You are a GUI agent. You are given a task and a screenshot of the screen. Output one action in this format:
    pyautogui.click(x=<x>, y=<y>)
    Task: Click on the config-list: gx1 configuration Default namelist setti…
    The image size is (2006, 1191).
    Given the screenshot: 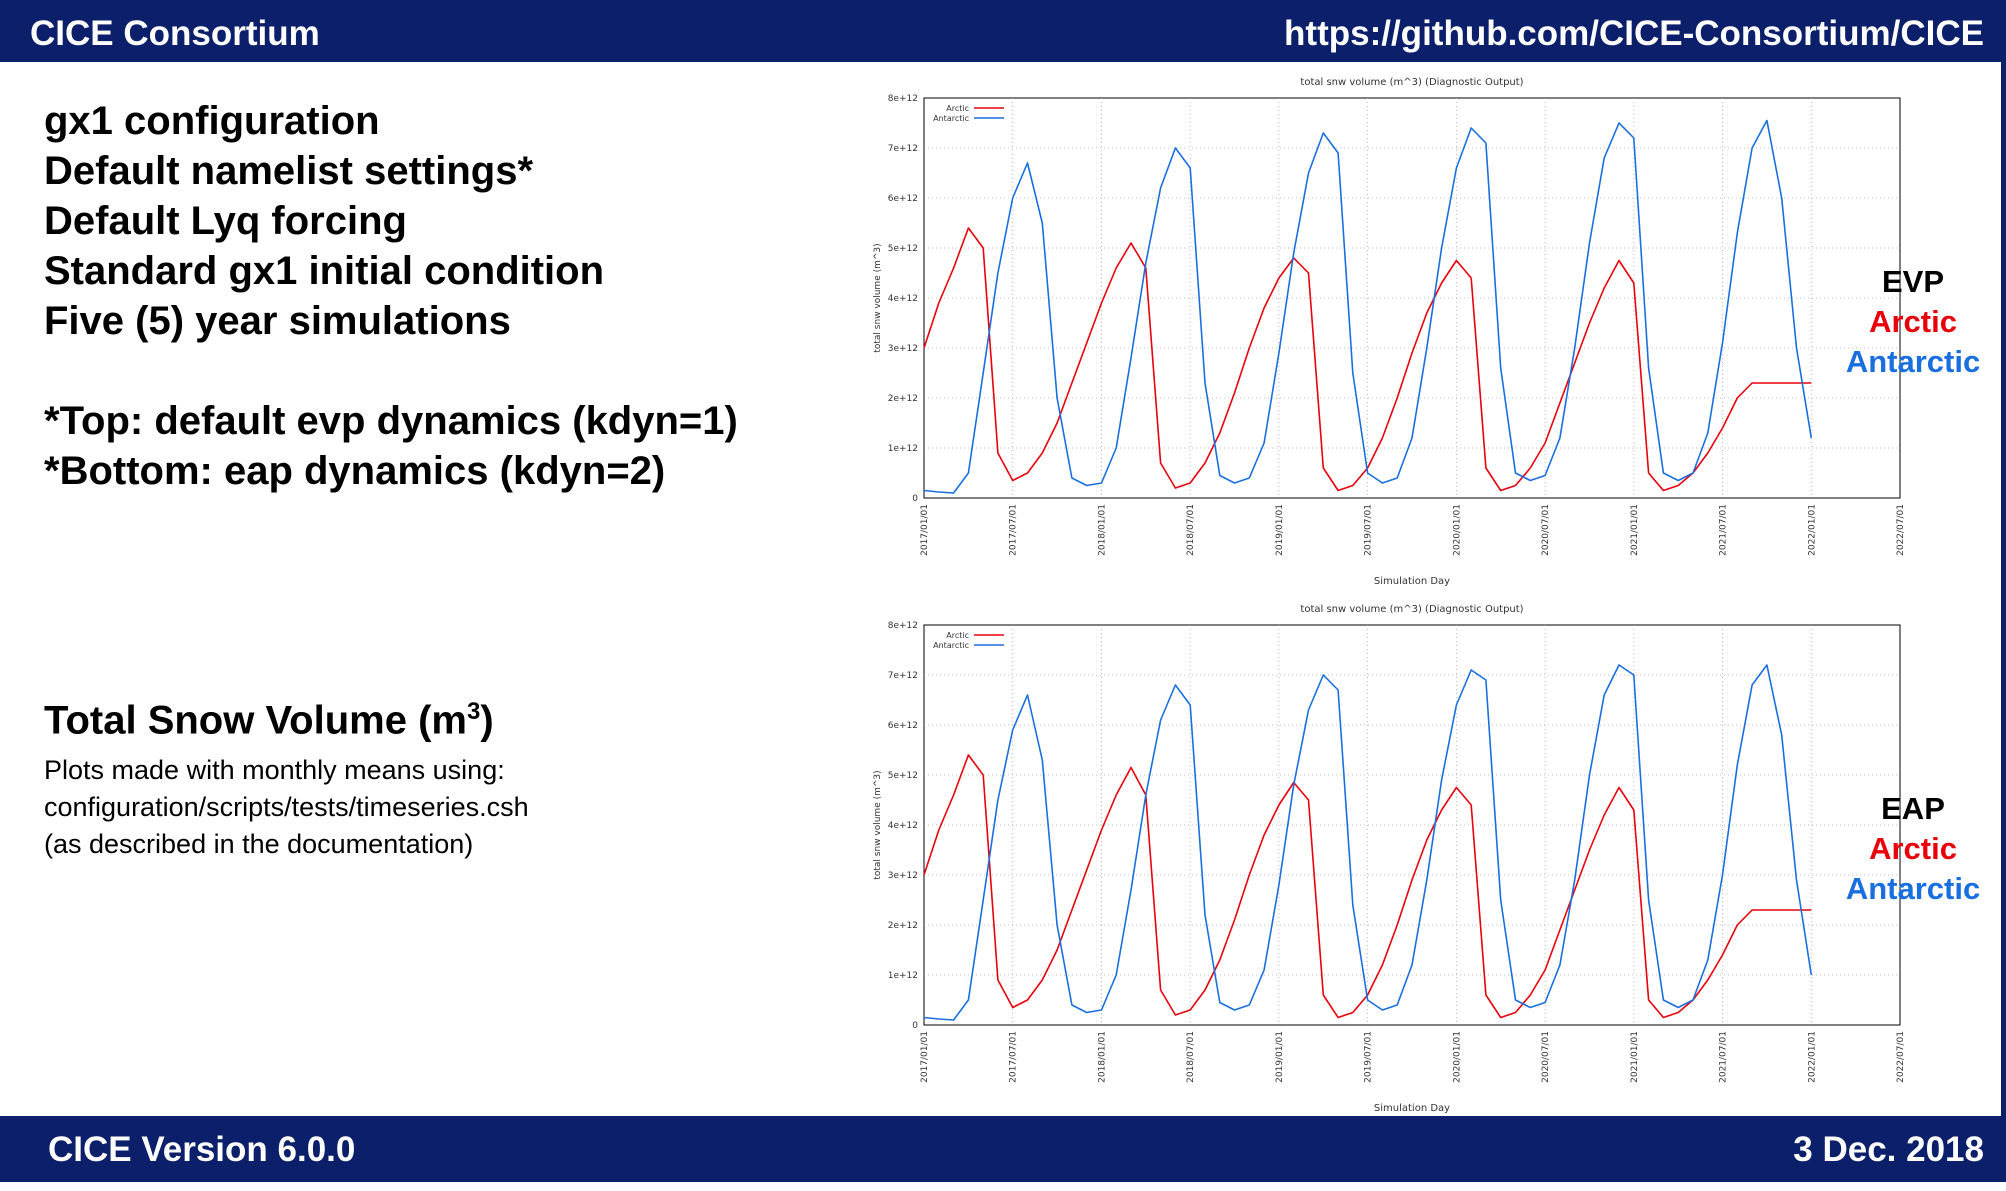 What is the action you would take?
    pyautogui.click(x=391, y=296)
    